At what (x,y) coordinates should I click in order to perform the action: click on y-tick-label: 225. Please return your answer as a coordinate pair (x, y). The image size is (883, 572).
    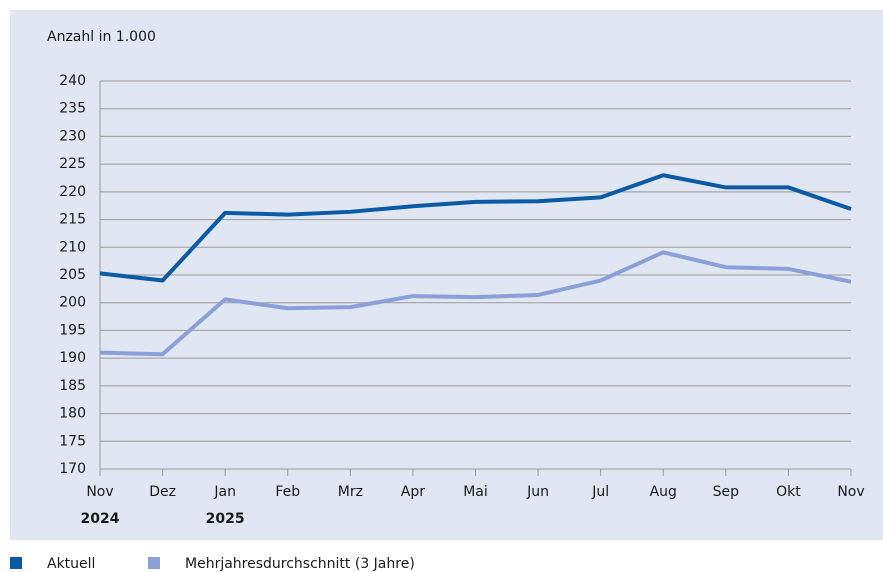
    Looking at the image, I should click on (72, 164).